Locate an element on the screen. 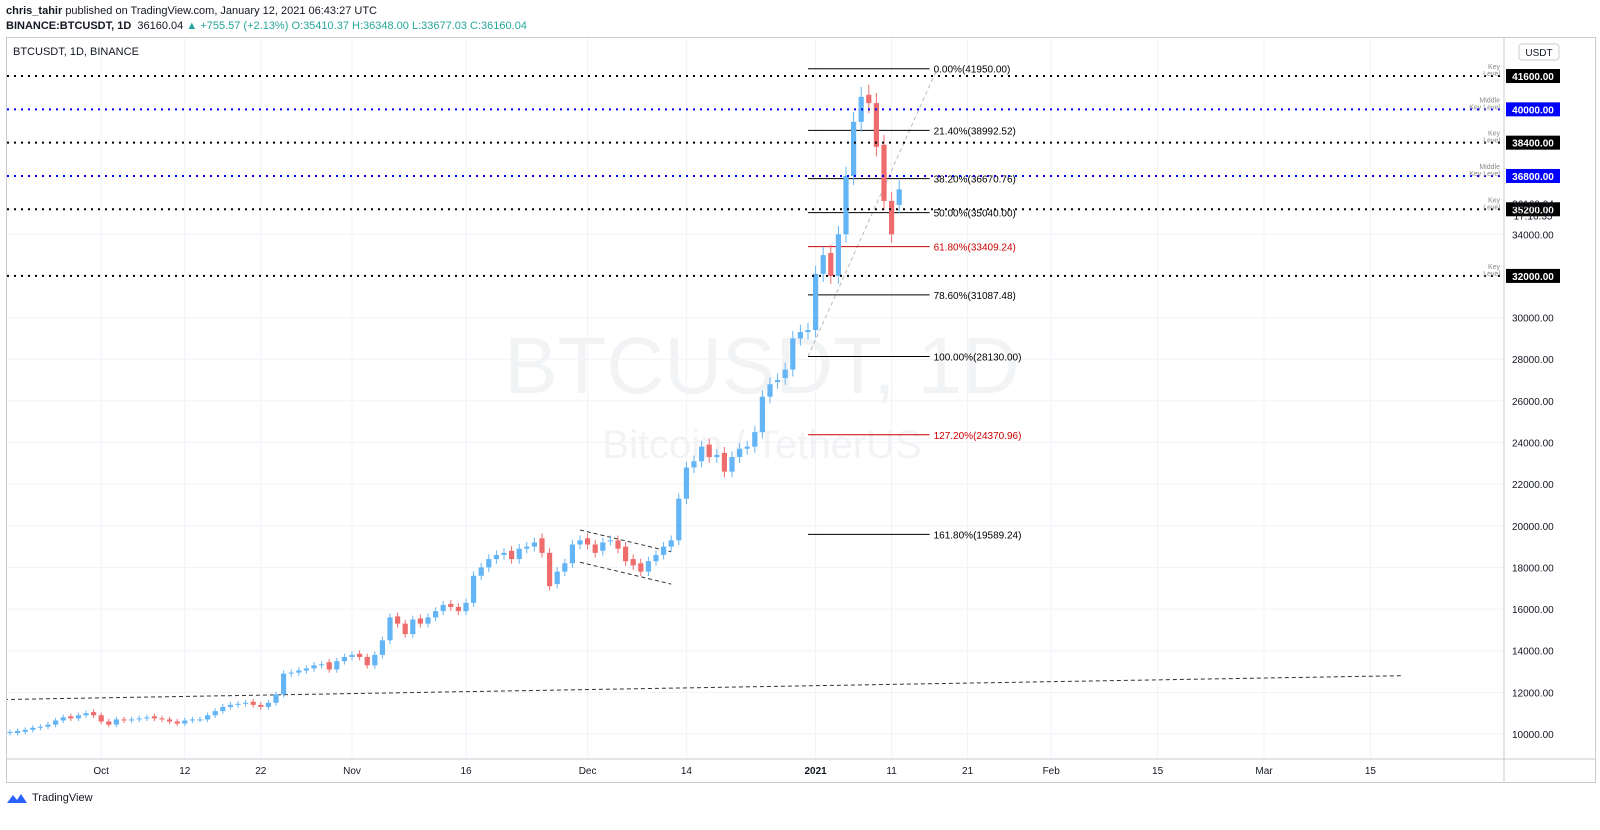  x-tick-label: 16 is located at coordinates (466, 771).